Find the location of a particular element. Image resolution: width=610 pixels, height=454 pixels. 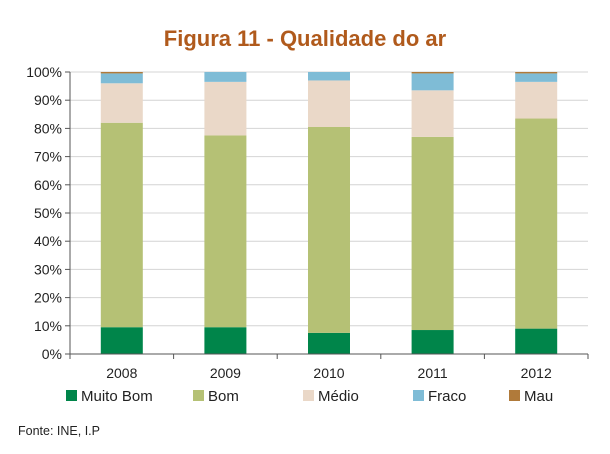

x-tick-label: 2010 is located at coordinates (328, 373).